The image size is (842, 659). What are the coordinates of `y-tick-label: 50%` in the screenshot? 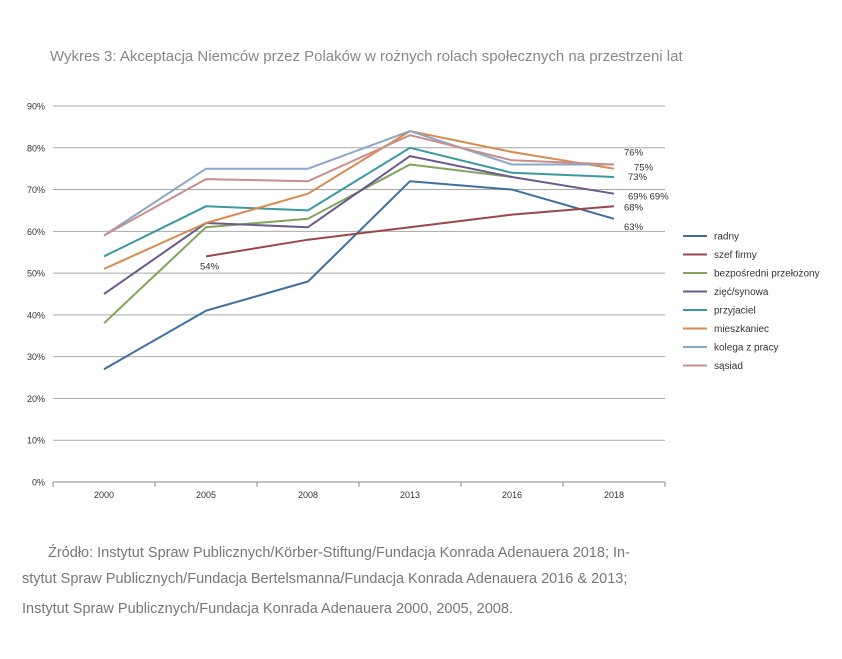 It's located at (36, 274).